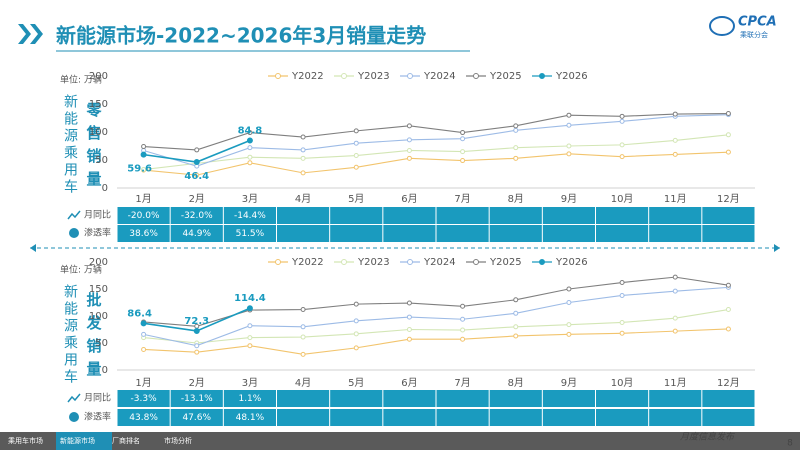 Image resolution: width=800 pixels, height=450 pixels. Describe the element at coordinates (197, 399) in the screenshot. I see `table-value: -13.1%` at that location.